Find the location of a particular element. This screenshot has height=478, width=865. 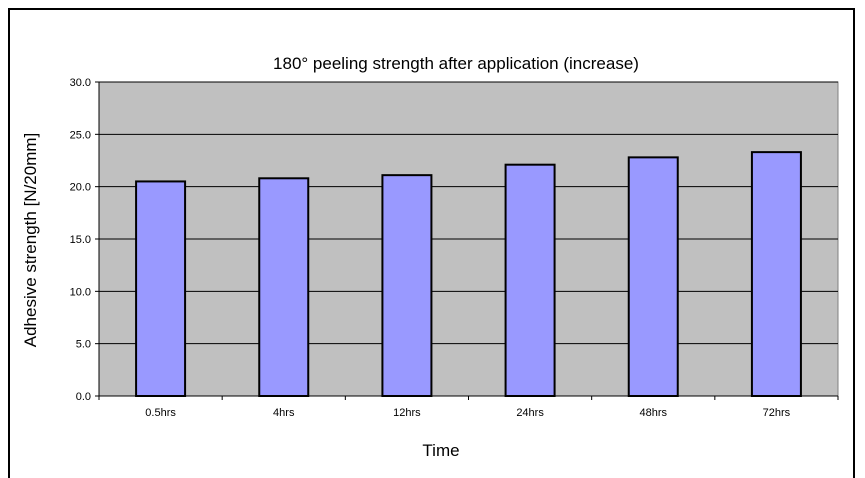

x-tick-label-0.5hrs: 0.5hrs is located at coordinates (160, 413).